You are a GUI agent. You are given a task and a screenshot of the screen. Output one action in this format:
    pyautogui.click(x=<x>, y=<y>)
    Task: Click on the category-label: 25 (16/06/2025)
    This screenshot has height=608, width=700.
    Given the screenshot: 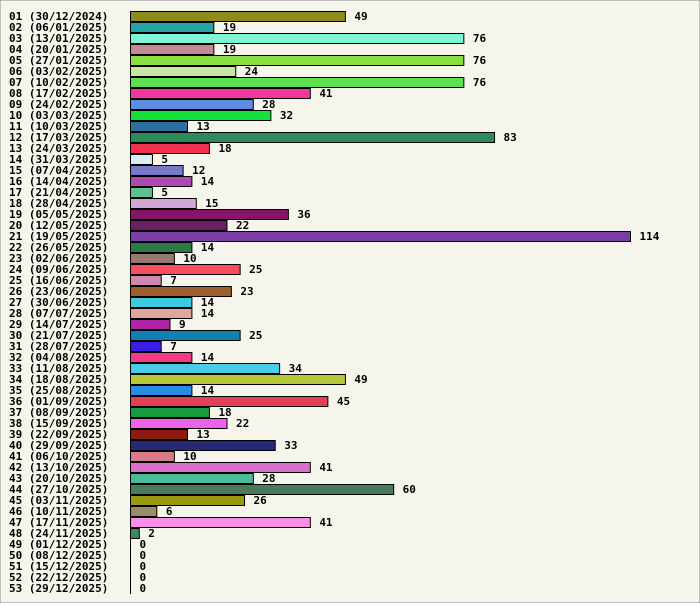 What is the action you would take?
    pyautogui.click(x=58, y=280)
    